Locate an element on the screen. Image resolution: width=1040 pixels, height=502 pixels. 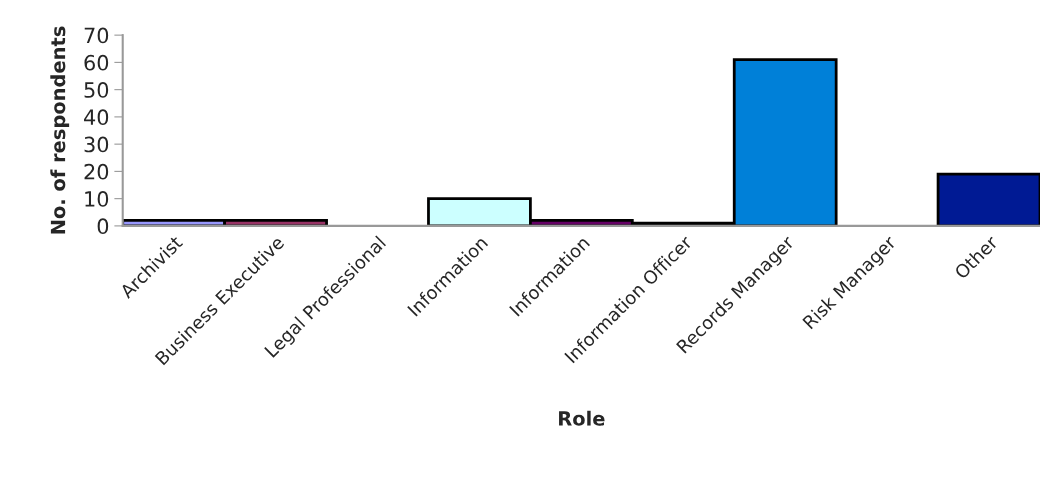
y-tick-label: 50 is located at coordinates (96, 90).